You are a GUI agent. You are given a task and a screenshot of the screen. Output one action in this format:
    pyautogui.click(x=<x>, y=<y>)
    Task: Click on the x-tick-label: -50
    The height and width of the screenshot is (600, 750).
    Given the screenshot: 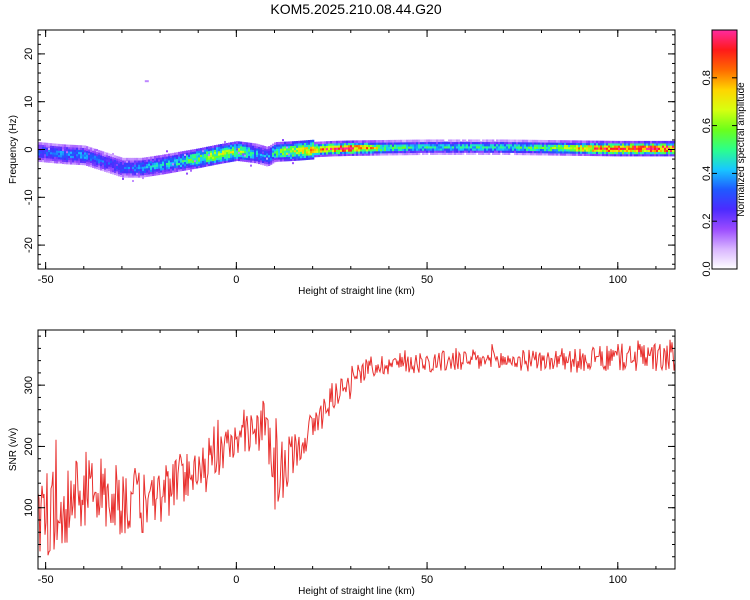 What is the action you would take?
    pyautogui.click(x=46, y=280)
    